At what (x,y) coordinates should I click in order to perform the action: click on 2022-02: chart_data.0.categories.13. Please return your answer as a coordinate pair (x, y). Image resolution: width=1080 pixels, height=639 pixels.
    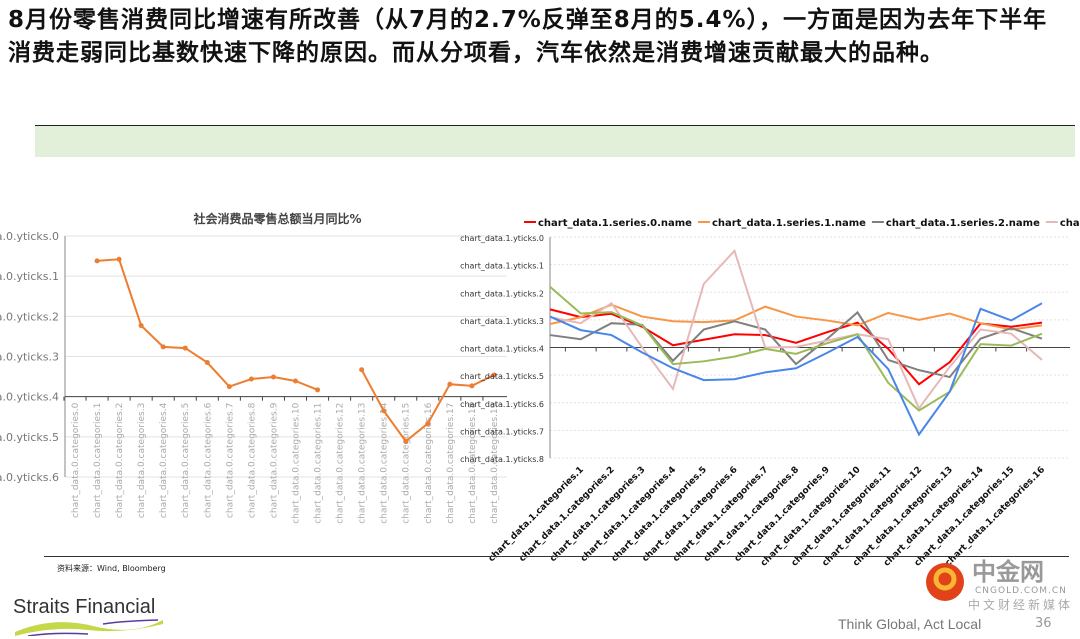
    Looking at the image, I should click on (363, 463).